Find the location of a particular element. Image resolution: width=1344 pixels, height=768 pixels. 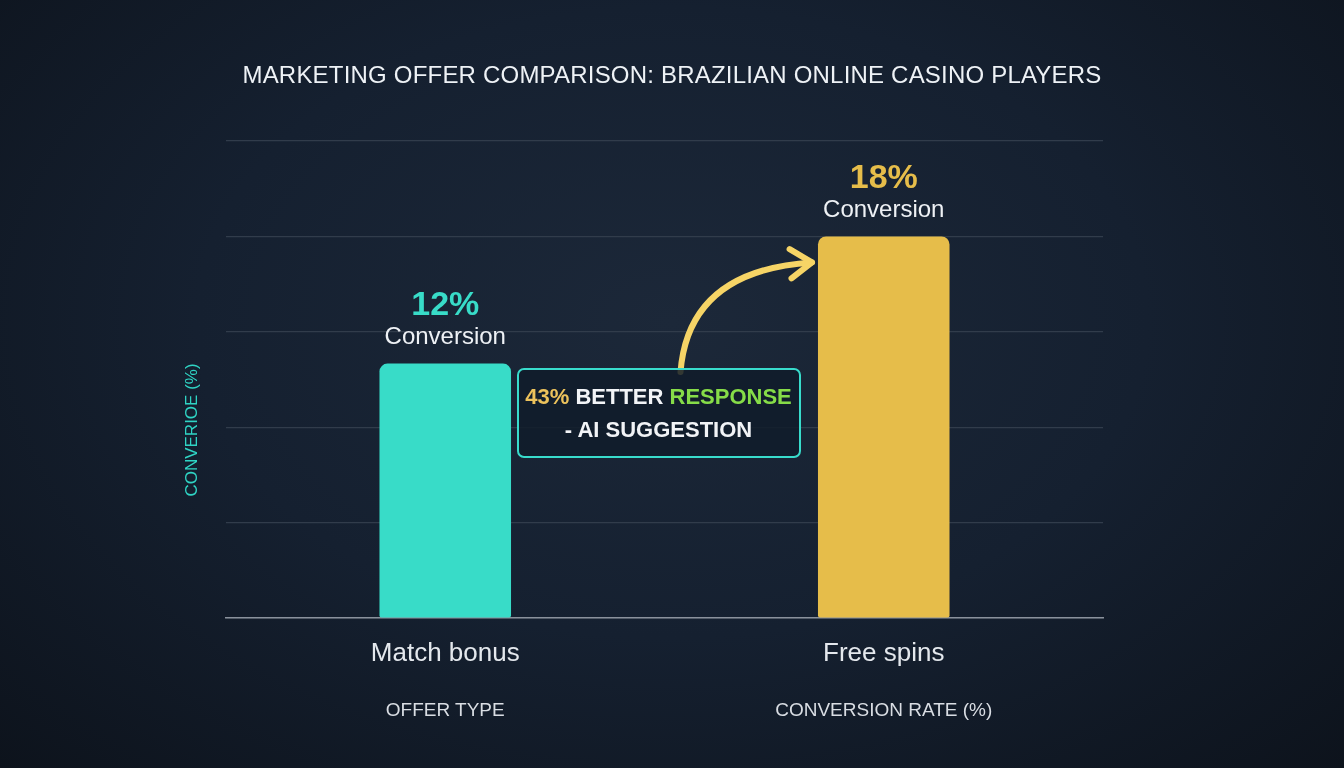

y-axis-title: CONVERIOE (%) is located at coordinates (192, 430).